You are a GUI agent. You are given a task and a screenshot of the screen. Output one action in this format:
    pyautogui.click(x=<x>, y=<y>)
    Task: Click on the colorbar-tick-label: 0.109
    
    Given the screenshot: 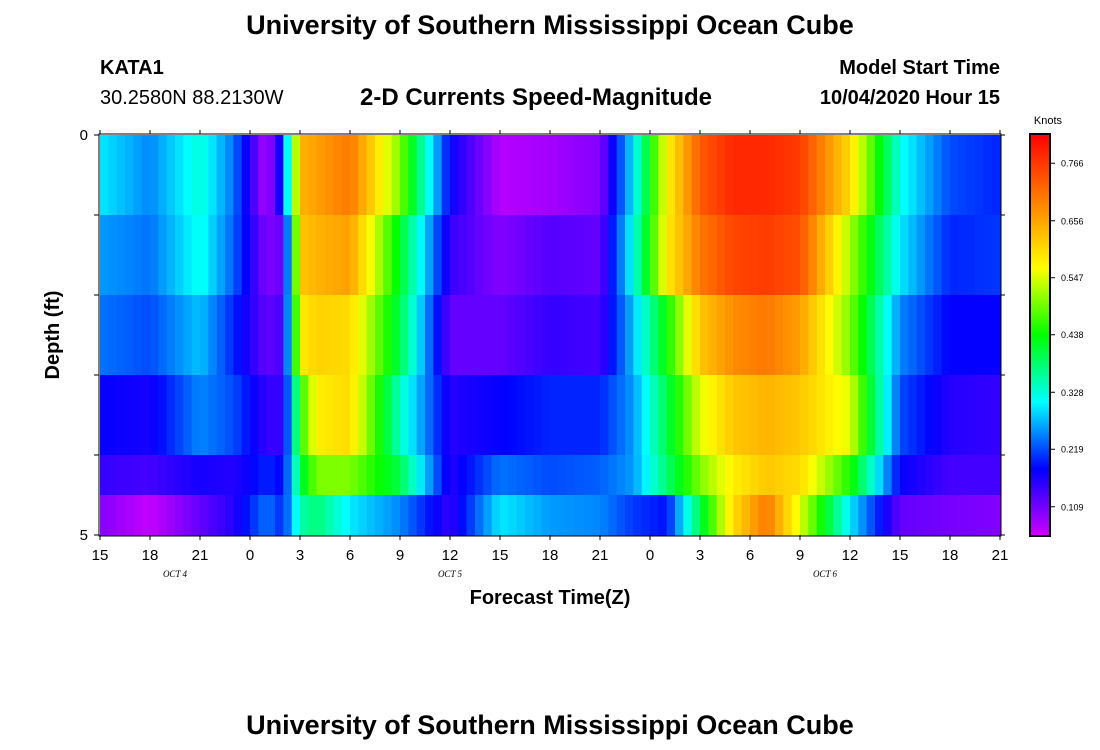 What is the action you would take?
    pyautogui.click(x=1072, y=507)
    